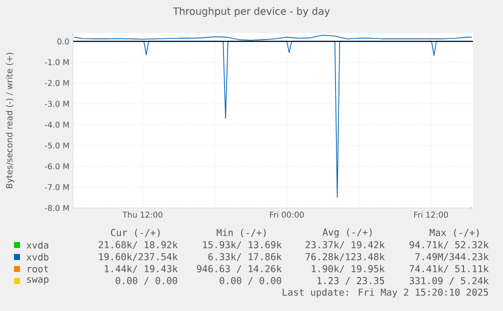  Describe the element at coordinates (138, 257) in the screenshot. I see `text: 19.60k/237.54k` at that location.